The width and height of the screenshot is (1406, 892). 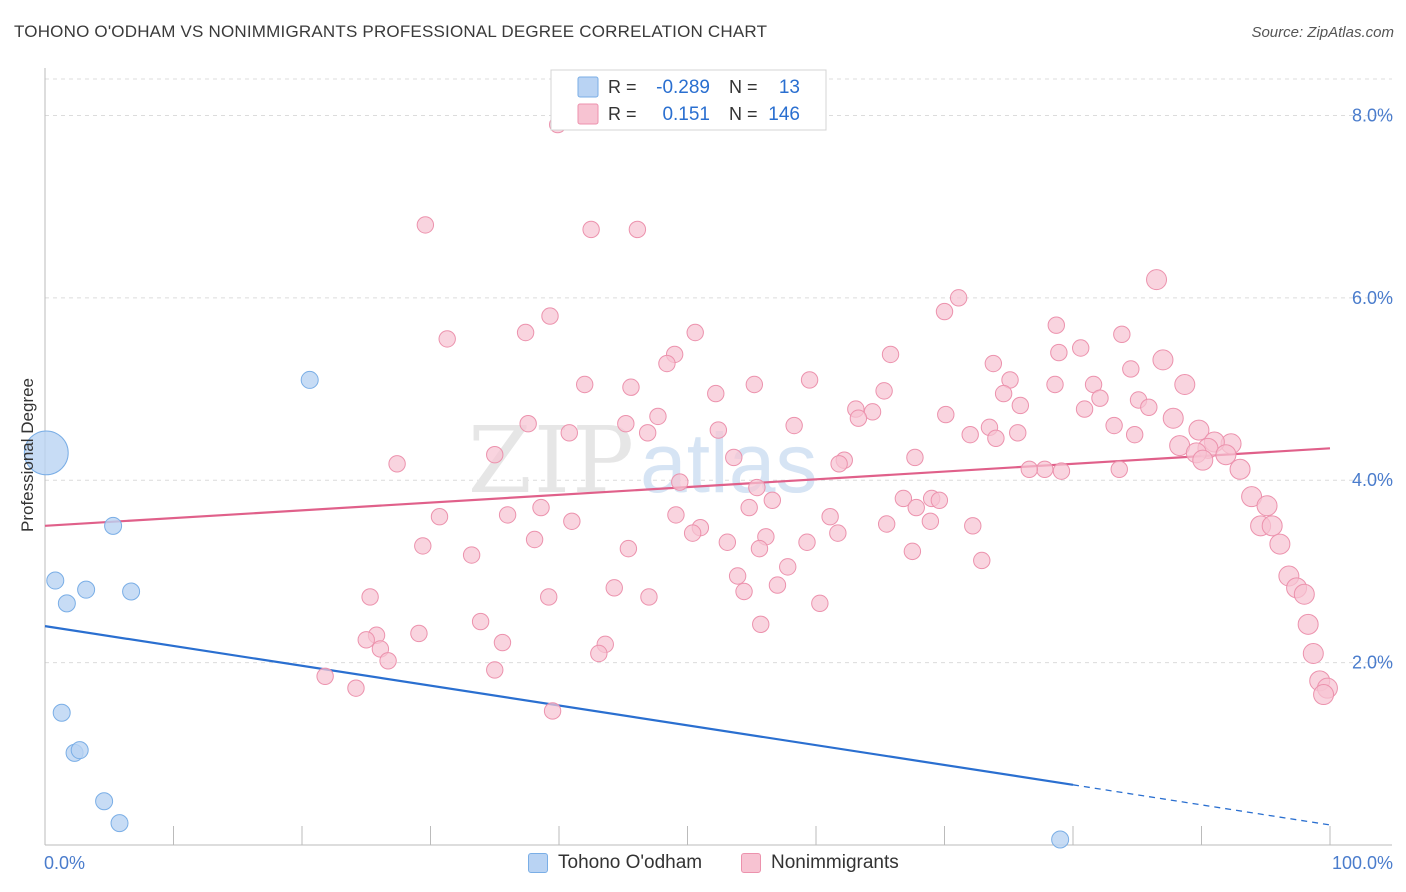 I want to click on legend-swatch-blue, so click(x=588, y=87).